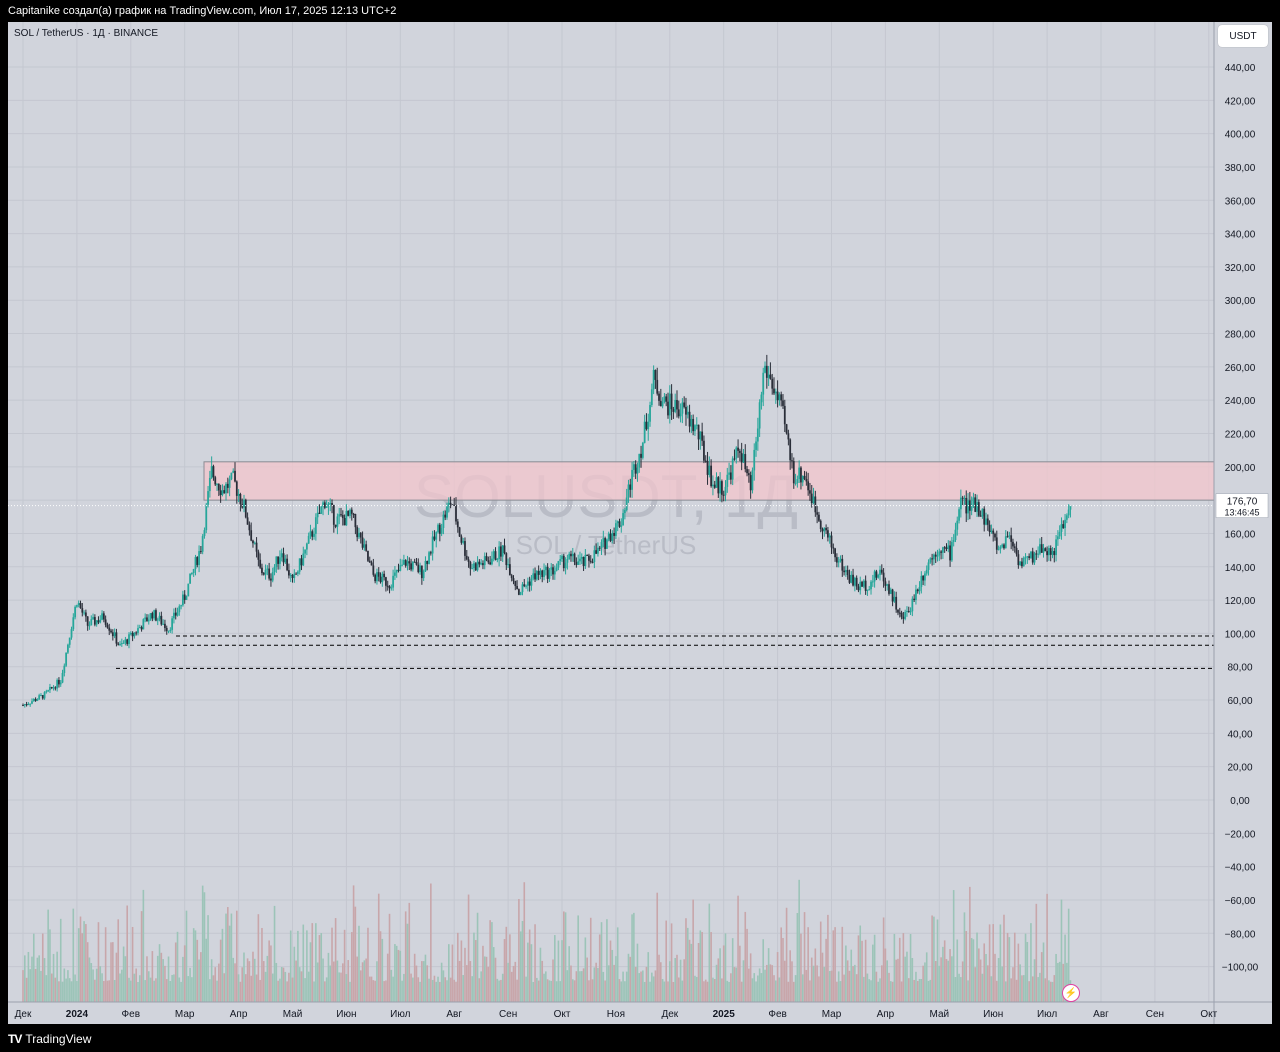 The height and width of the screenshot is (1052, 1280). I want to click on y-tick-label: 220,00, so click(1240, 435).